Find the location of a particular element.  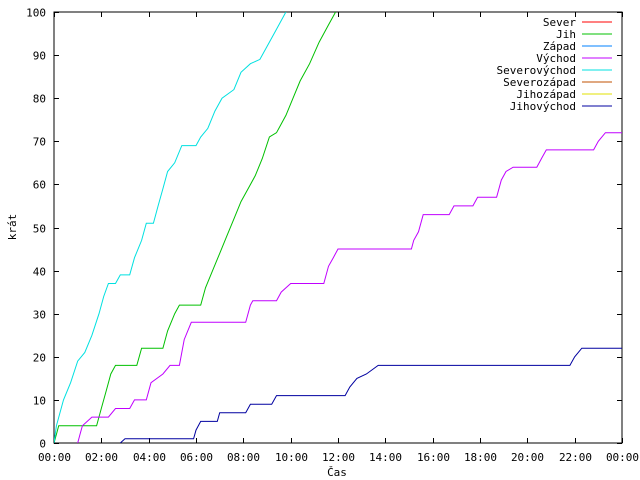

legend-label: Severovýchod is located at coordinates (536, 70).